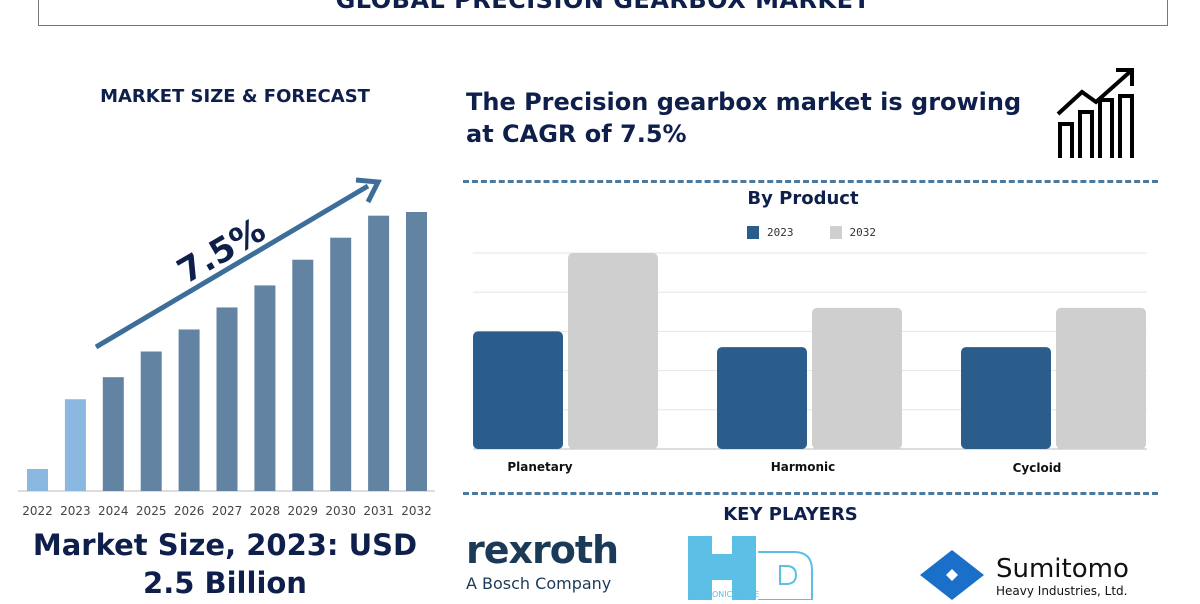  Describe the element at coordinates (379, 353) in the screenshot. I see `bar-2031` at that location.